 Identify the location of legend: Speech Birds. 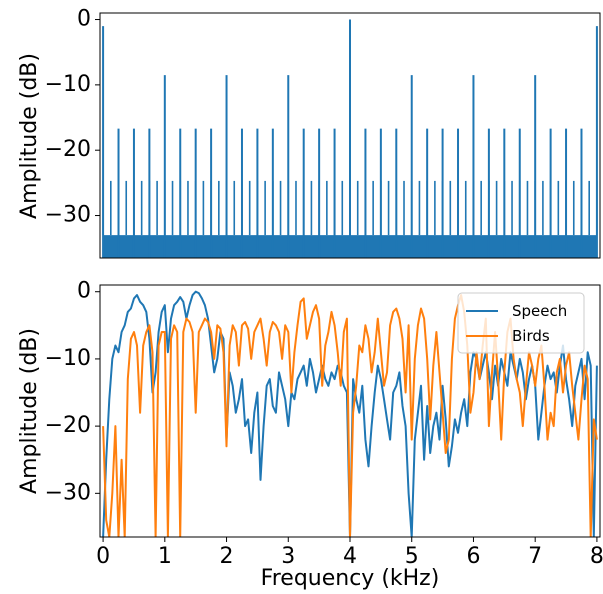
(521, 323).